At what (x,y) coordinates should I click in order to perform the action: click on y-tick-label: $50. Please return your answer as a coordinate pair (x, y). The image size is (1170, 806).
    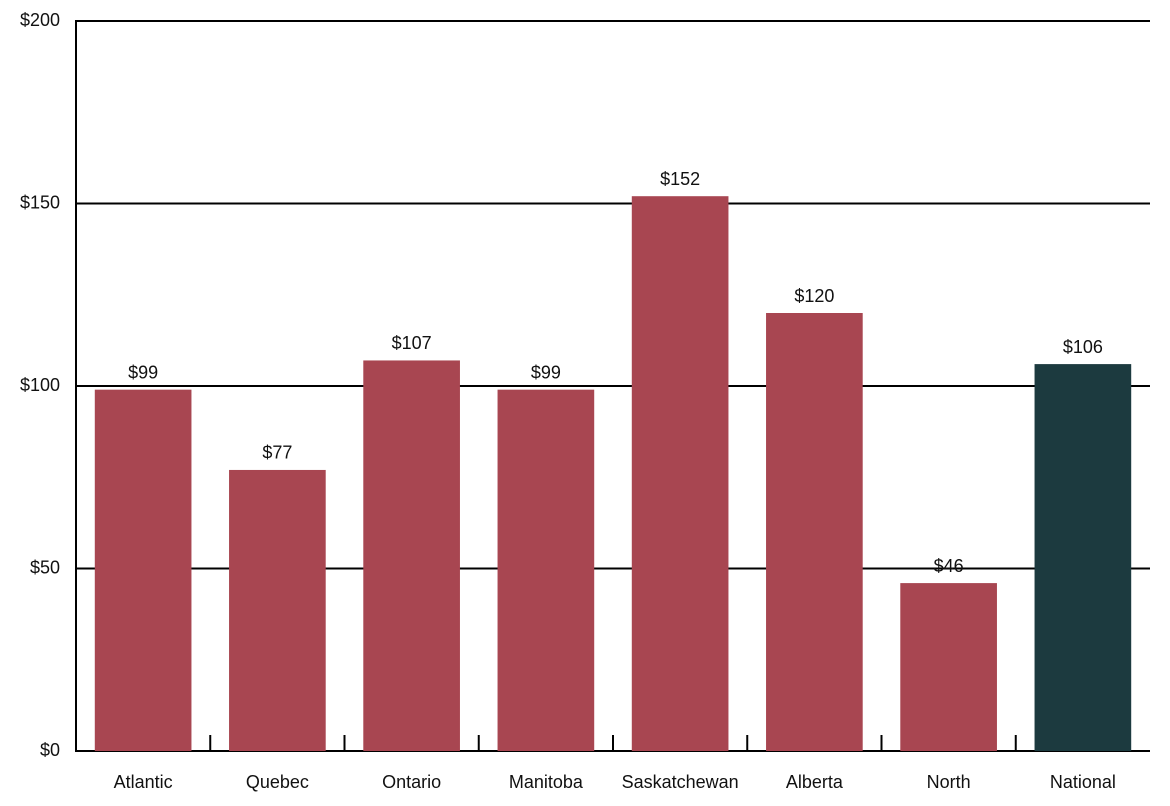
    Looking at the image, I should click on (45, 567).